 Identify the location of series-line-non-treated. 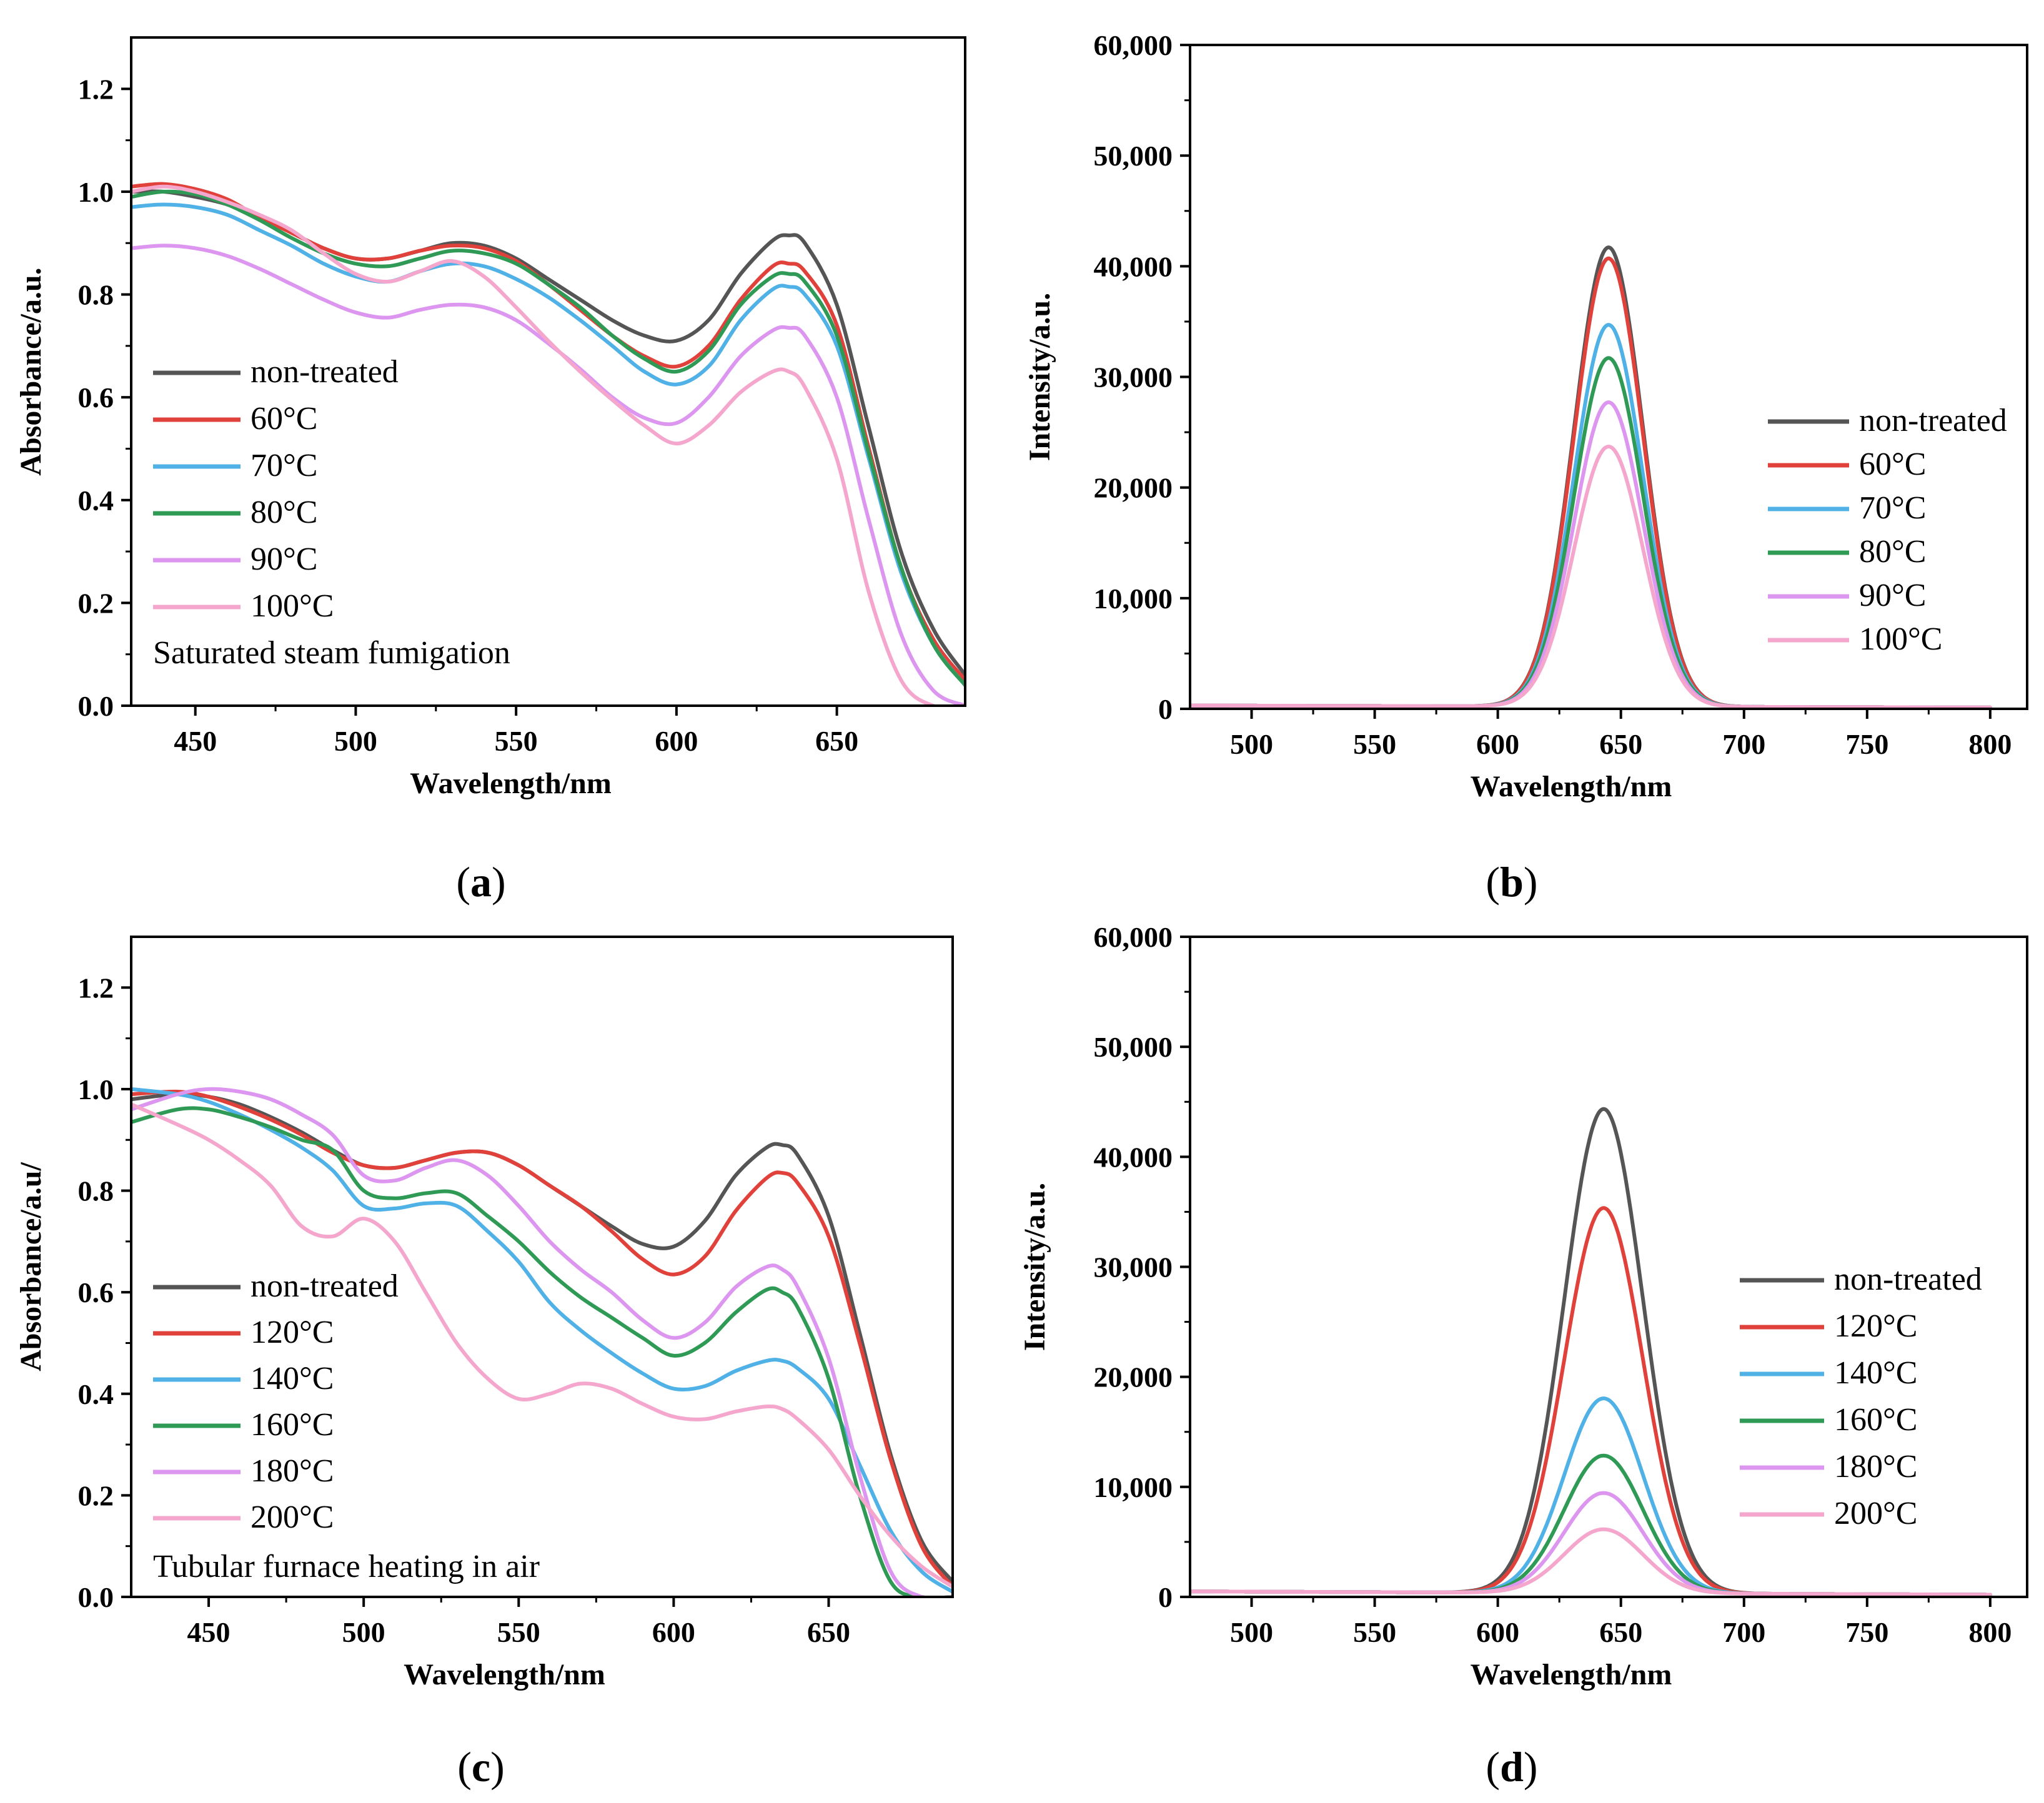
(542, 1338).